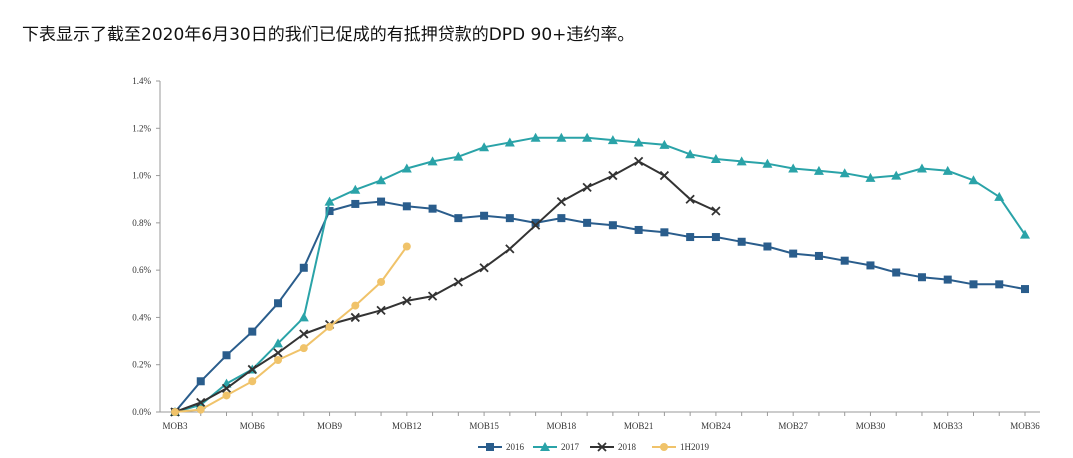 This screenshot has height=458, width=1073. What do you see at coordinates (948, 426) in the screenshot?
I see `x-tick-label: MOB33` at bounding box center [948, 426].